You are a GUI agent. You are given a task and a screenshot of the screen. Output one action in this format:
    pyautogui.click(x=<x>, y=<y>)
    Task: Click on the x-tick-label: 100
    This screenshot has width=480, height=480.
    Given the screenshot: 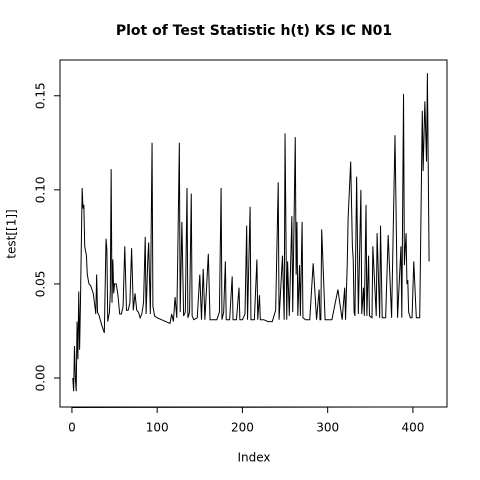 What is the action you would take?
    pyautogui.click(x=157, y=428)
    